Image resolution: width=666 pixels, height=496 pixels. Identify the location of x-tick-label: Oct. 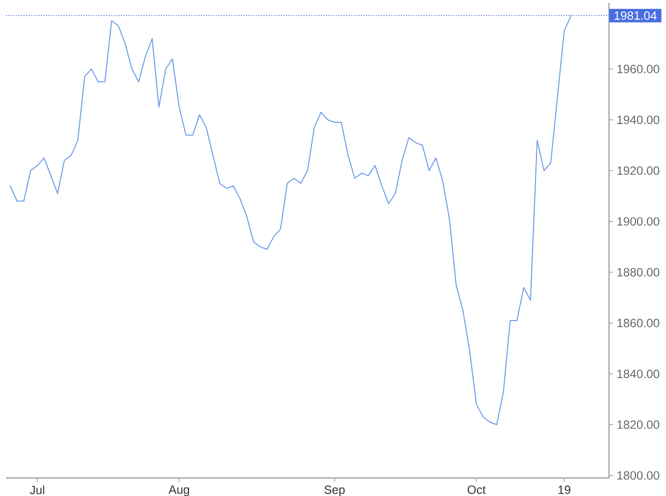
(477, 490).